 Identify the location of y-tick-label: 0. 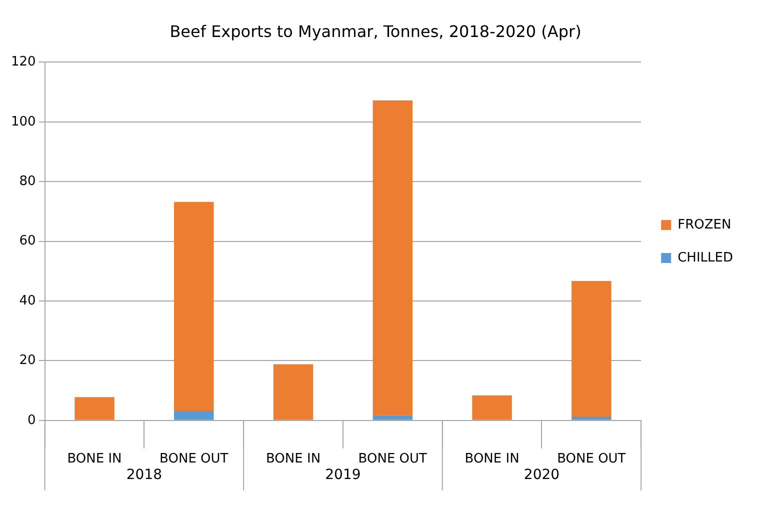
(32, 420).